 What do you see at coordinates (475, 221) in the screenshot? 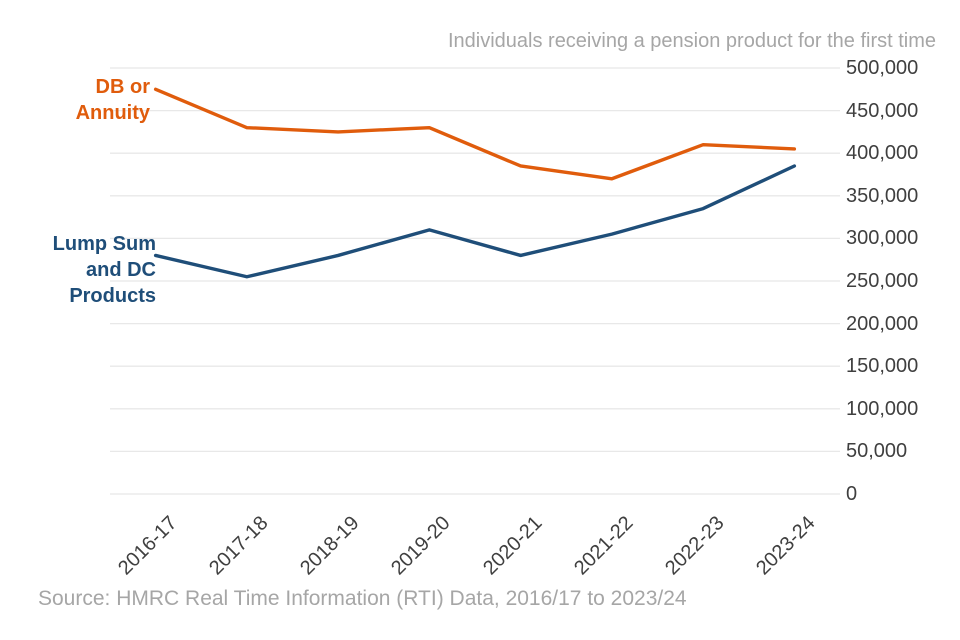
I see `series-line-lump-sum-and-dc-products` at bounding box center [475, 221].